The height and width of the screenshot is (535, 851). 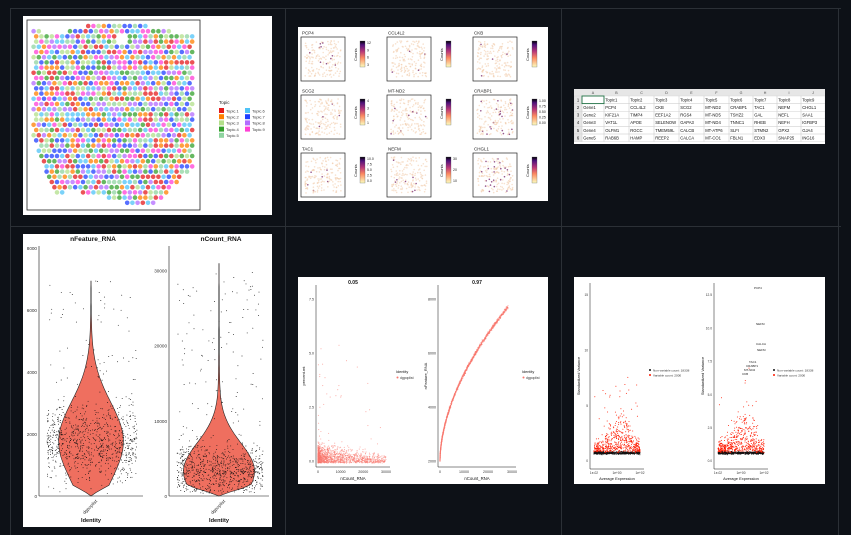 What do you see at coordinates (636, 137) in the screenshot?
I see `cell-value: HAMP` at bounding box center [636, 137].